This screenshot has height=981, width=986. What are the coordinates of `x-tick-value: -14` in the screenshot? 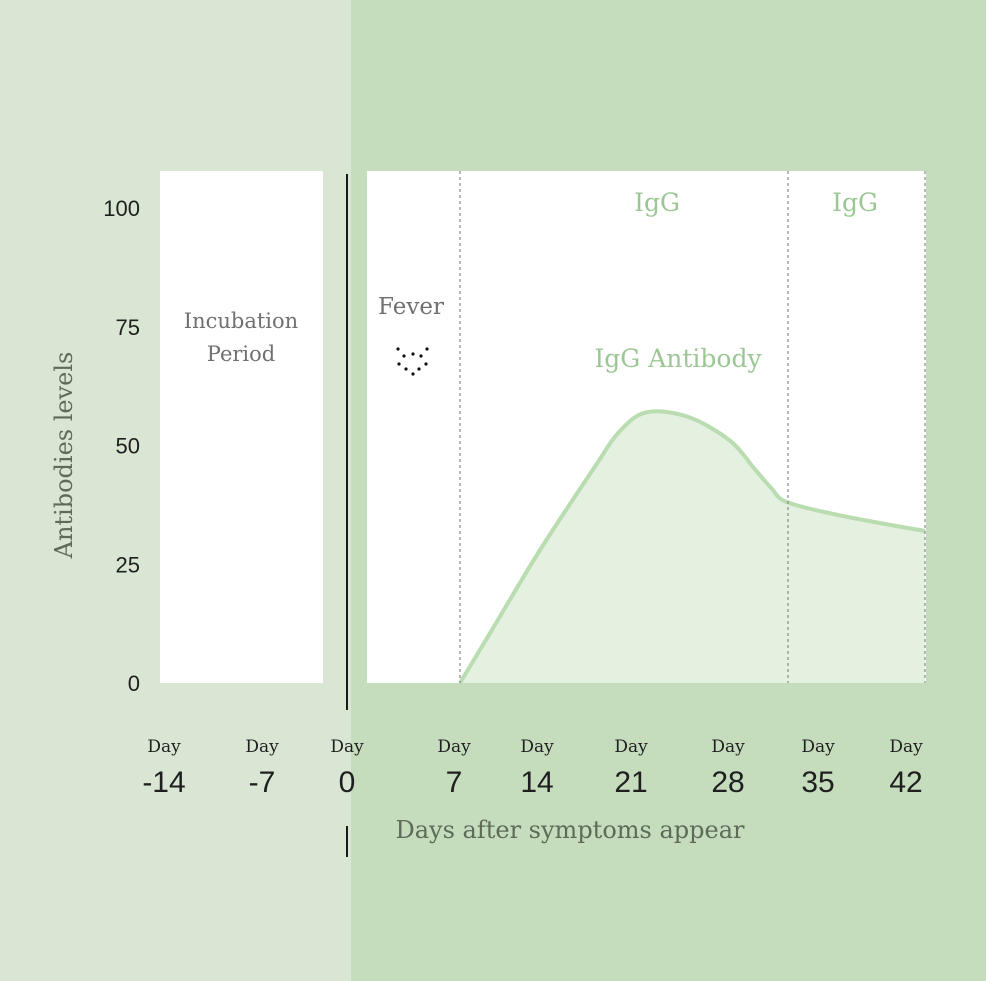 It's located at (163, 782).